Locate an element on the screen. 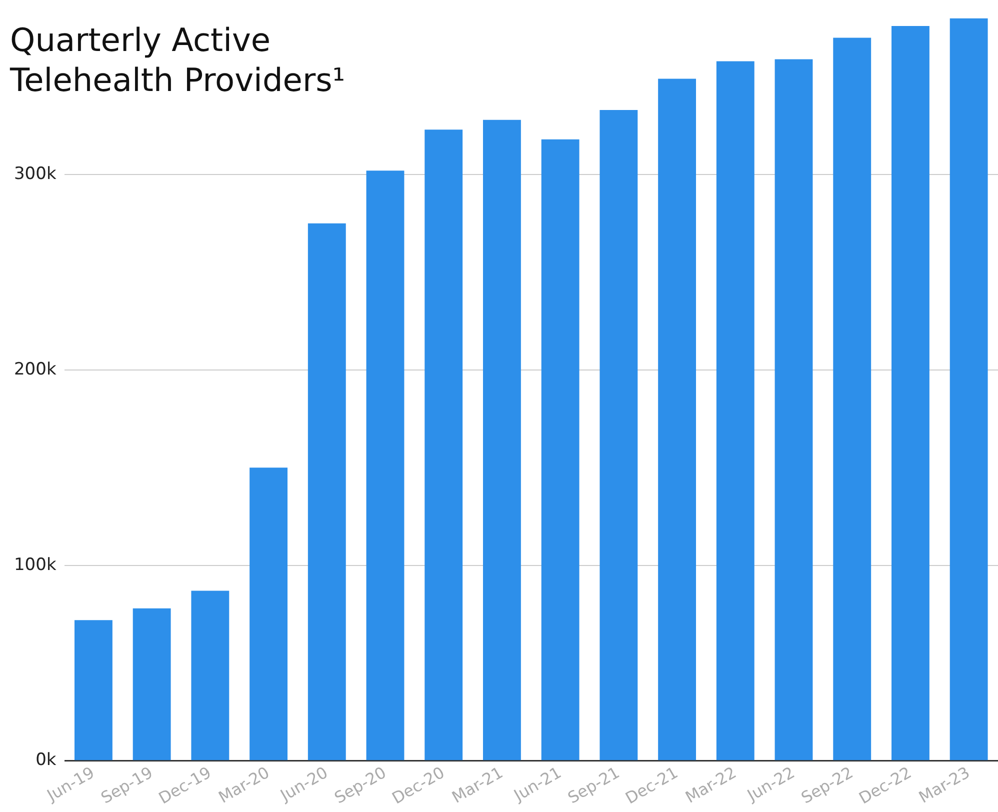  text: Quarterly Active Telehealth Providers¹ is located at coordinates (200, 60).